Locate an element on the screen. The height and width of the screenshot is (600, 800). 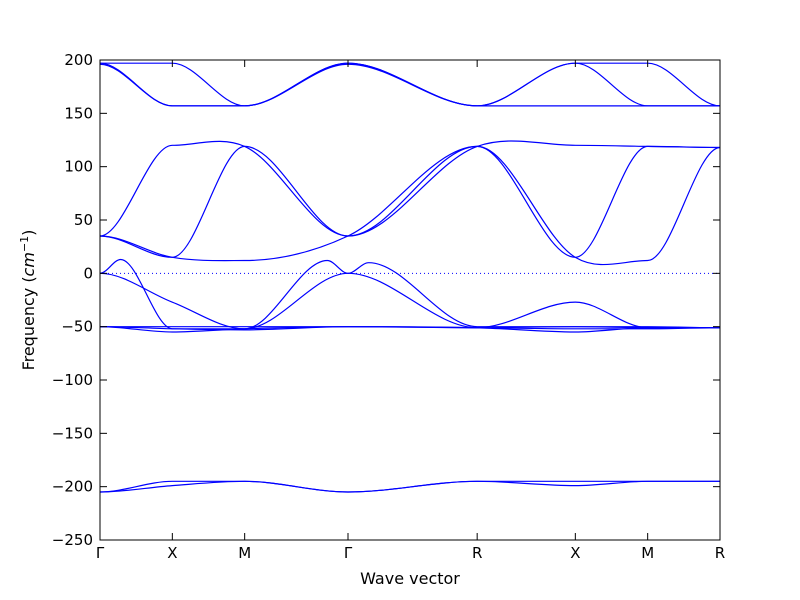
y-axis-title: Frequency (cm−1) is located at coordinates (28, 300).